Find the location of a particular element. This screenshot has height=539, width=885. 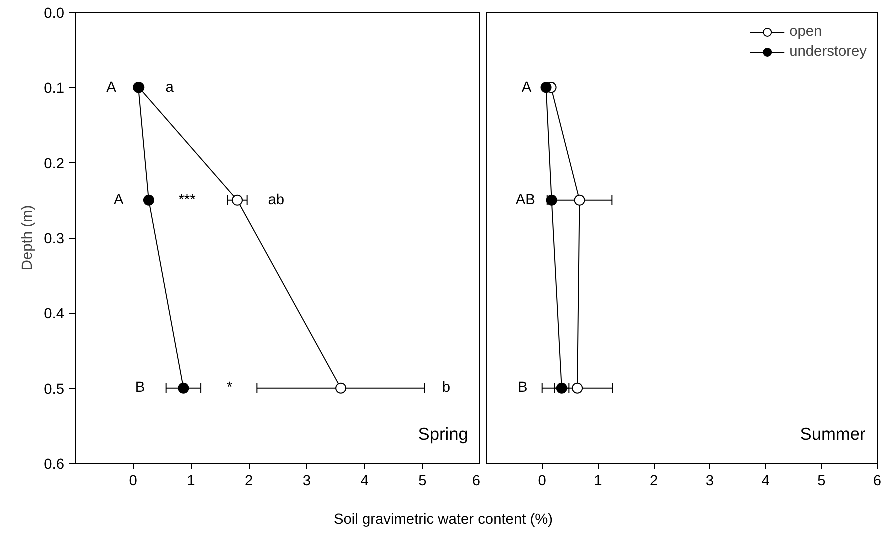

y-tick-label: 0.2 is located at coordinates (54, 164).